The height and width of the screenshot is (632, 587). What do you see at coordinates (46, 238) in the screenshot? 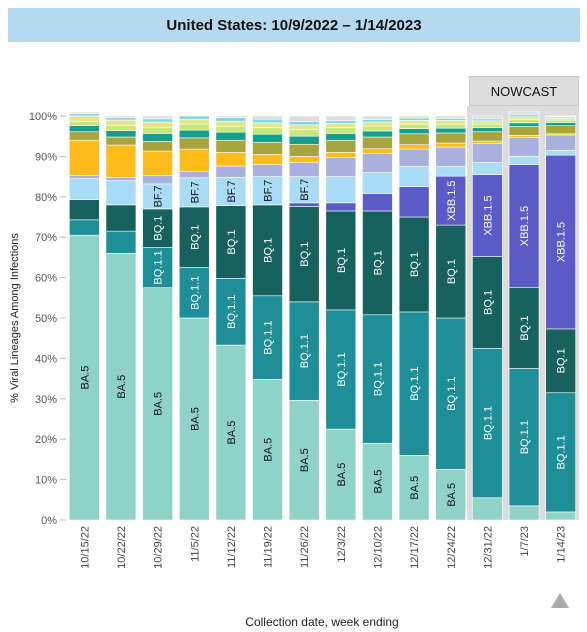
I see `y-tick-label: 70%` at bounding box center [46, 238].